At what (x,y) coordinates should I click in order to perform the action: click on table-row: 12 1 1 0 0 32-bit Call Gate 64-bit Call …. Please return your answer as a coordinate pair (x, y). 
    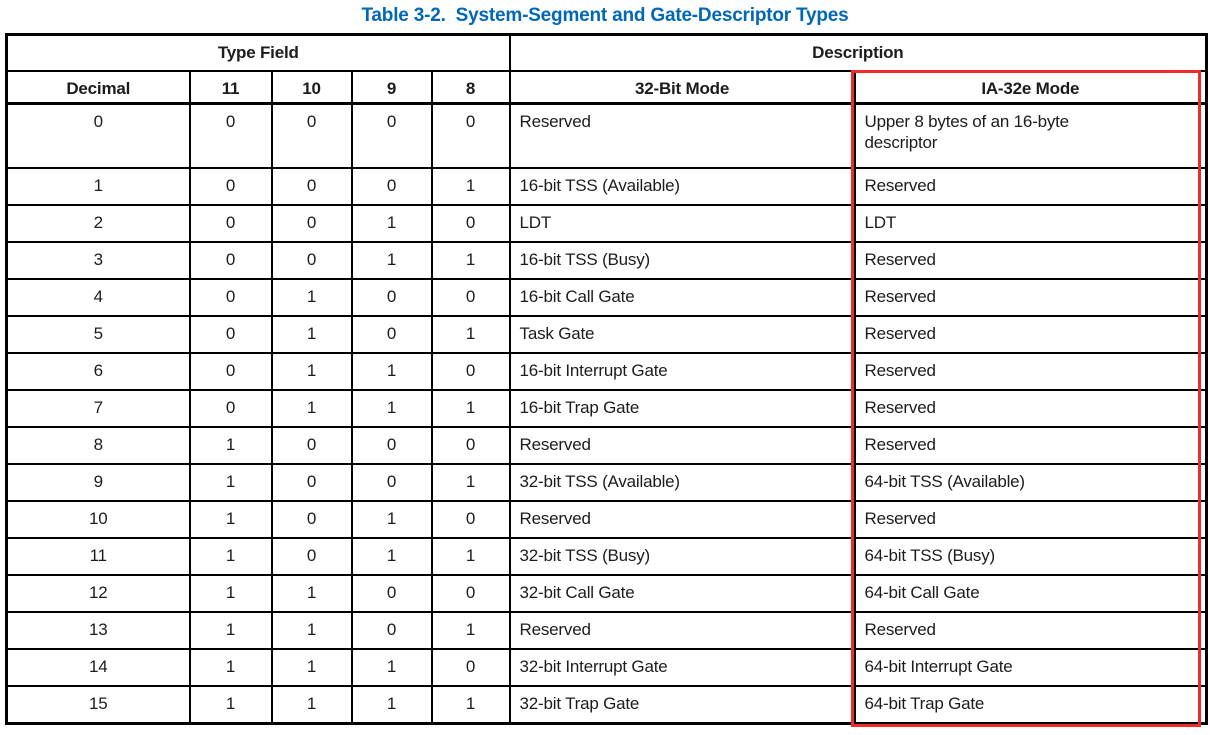
    Looking at the image, I should click on (606, 593).